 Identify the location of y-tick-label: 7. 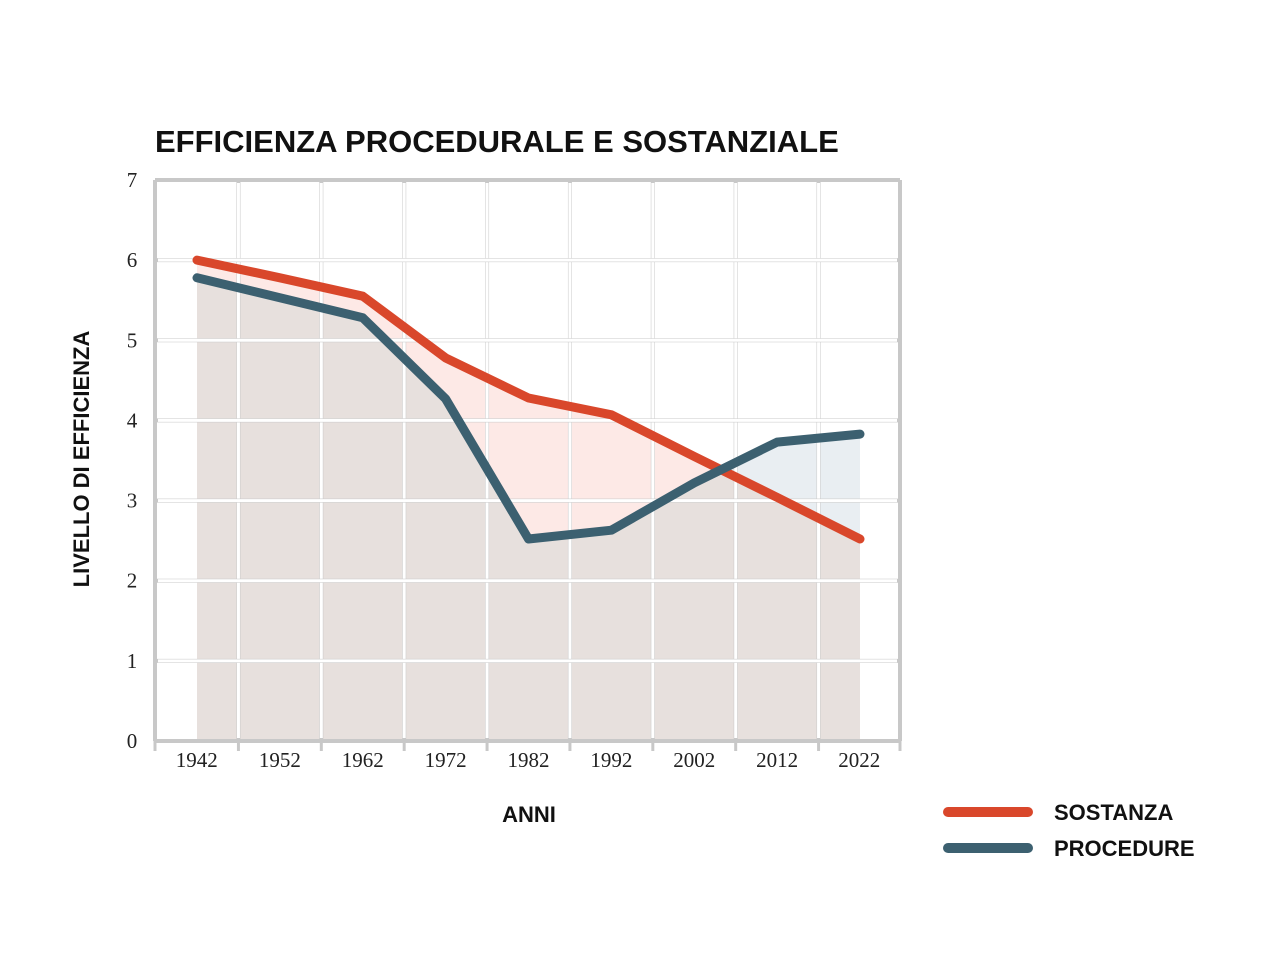
(132, 180).